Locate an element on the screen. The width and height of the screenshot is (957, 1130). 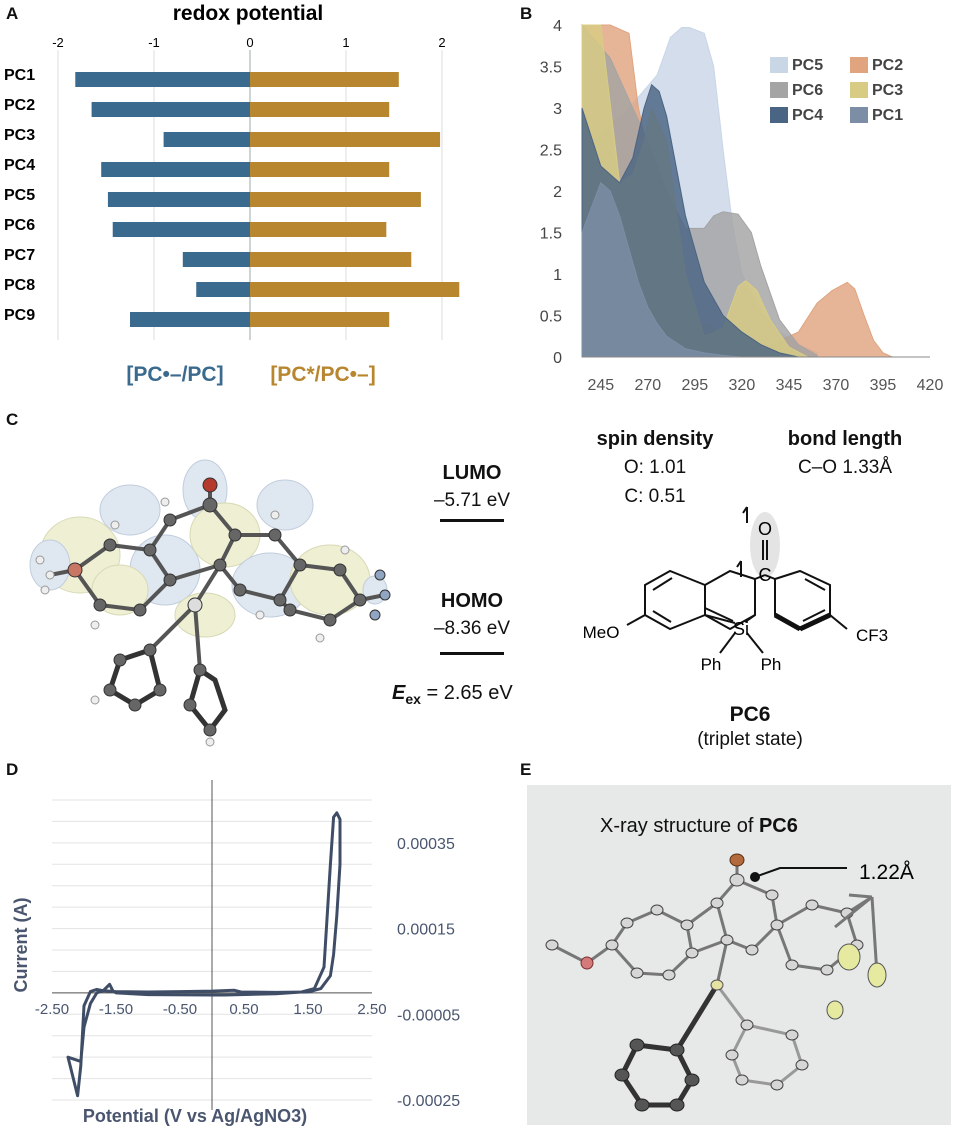
legend-label: PC4 is located at coordinates (807, 115).